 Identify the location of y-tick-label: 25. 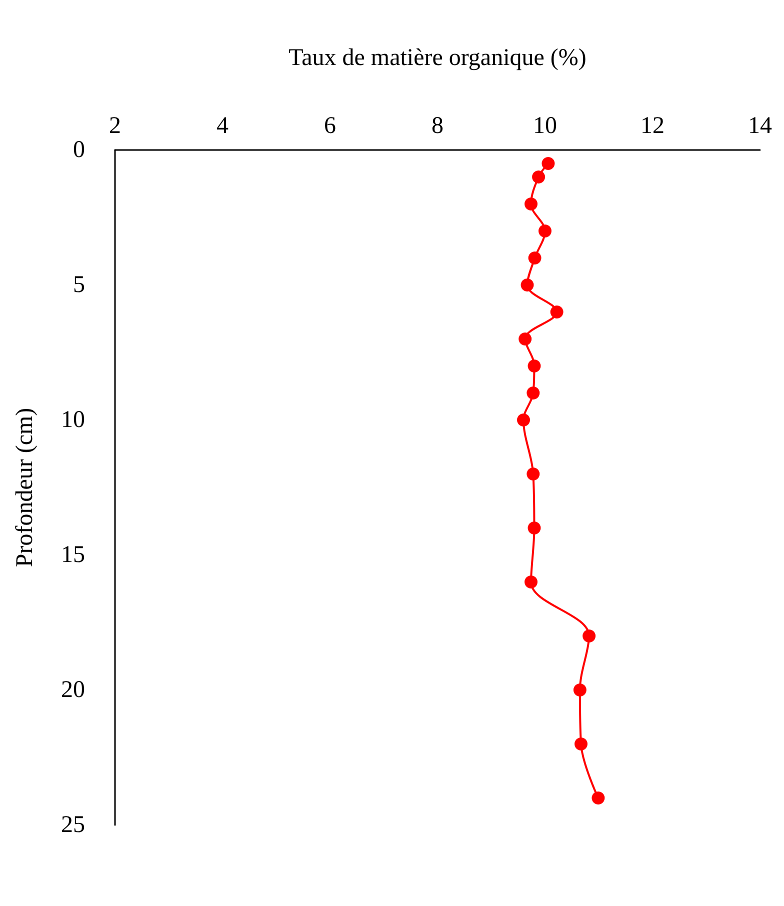
(73, 825).